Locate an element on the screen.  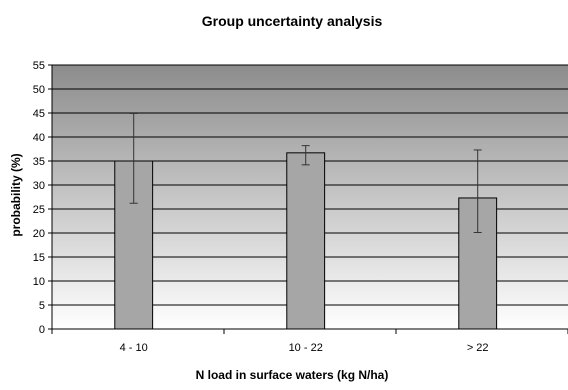
x-tick-label: > 22 is located at coordinates (478, 348).